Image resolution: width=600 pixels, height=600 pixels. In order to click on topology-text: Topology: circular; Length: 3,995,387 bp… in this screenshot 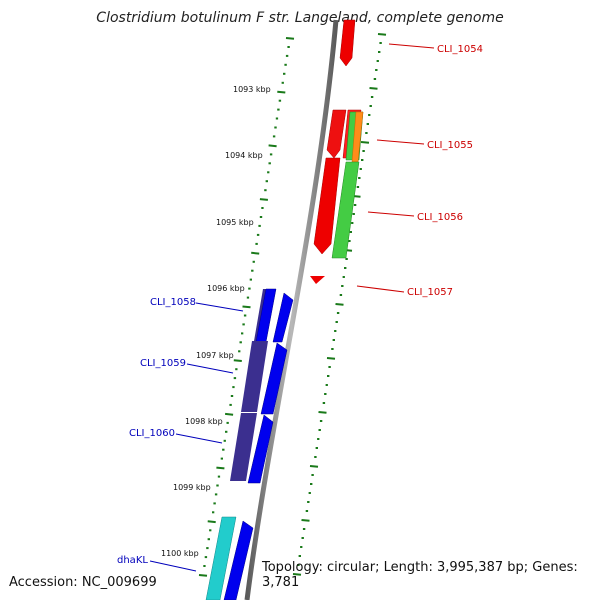, I will do `click(420, 575)`.